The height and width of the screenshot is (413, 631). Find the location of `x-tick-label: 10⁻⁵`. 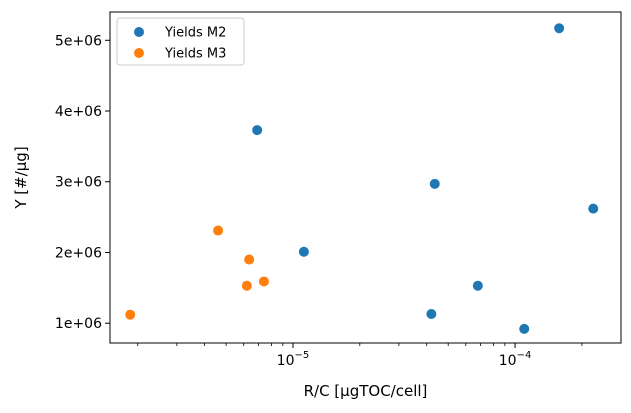

x-tick-label: 10⁻⁵ is located at coordinates (293, 359).